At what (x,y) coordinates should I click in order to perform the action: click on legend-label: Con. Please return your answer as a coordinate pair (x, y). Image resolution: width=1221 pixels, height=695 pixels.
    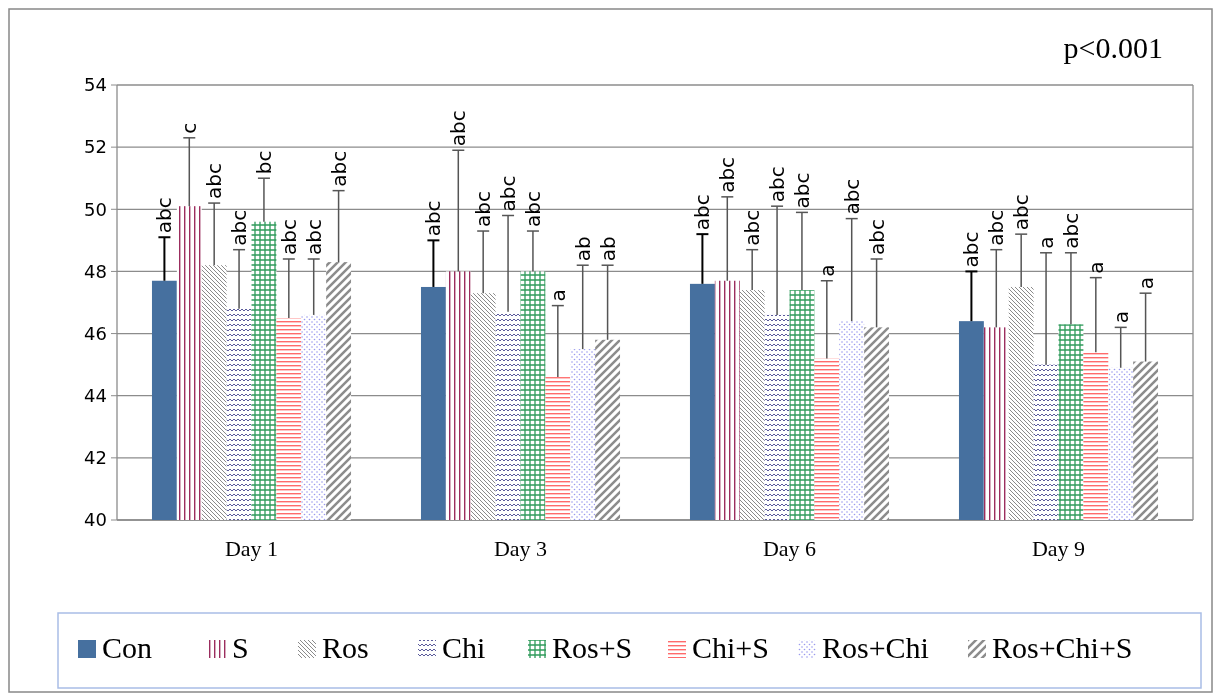
    Looking at the image, I should click on (127, 647).